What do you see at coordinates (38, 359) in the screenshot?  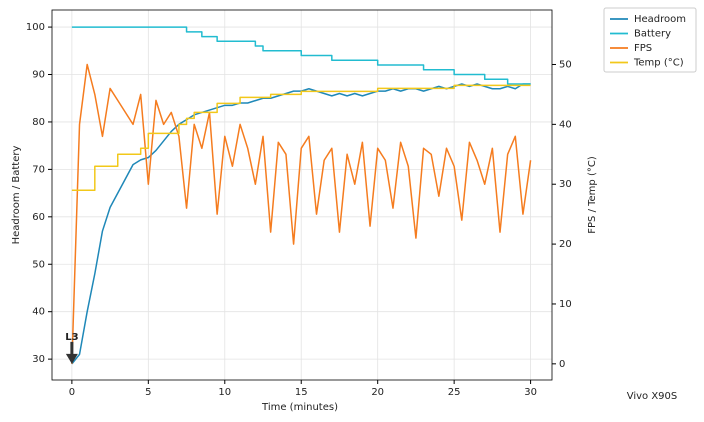 I see `y-tick-label: 30` at bounding box center [38, 359].